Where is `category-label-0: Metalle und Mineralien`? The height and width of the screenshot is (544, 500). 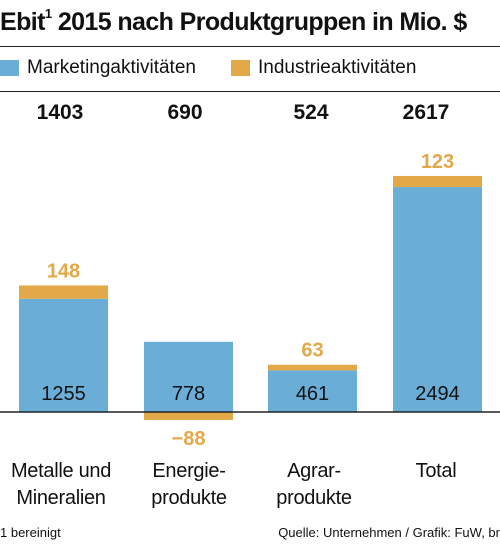 category-label-0: Metalle und Mineralien is located at coordinates (61, 484).